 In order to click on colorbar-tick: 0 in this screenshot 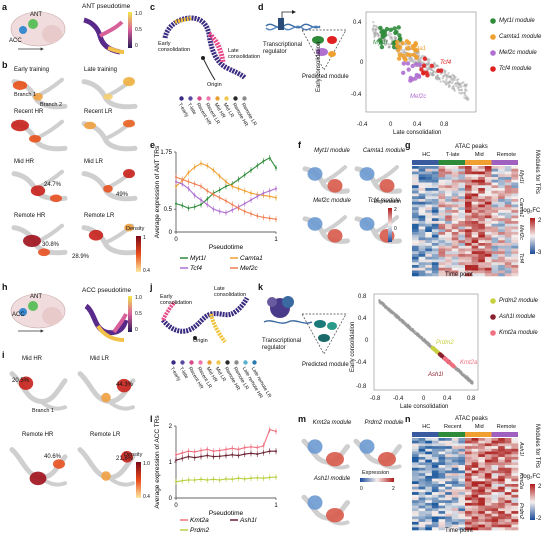, I will do `click(136, 46)`.